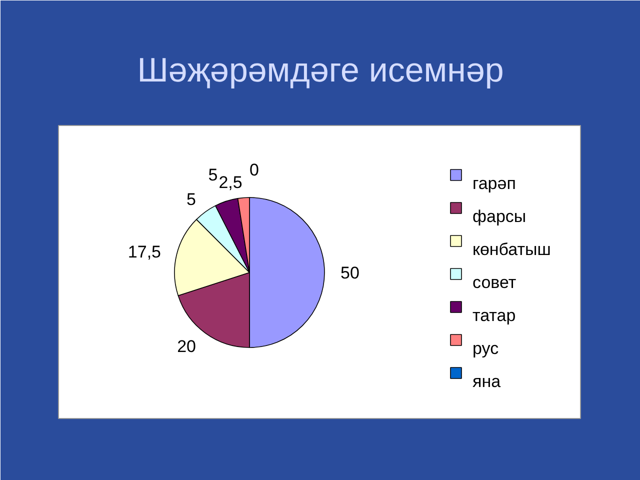  Describe the element at coordinates (145, 252) in the screenshot. I see `data-label: 17,5` at that location.